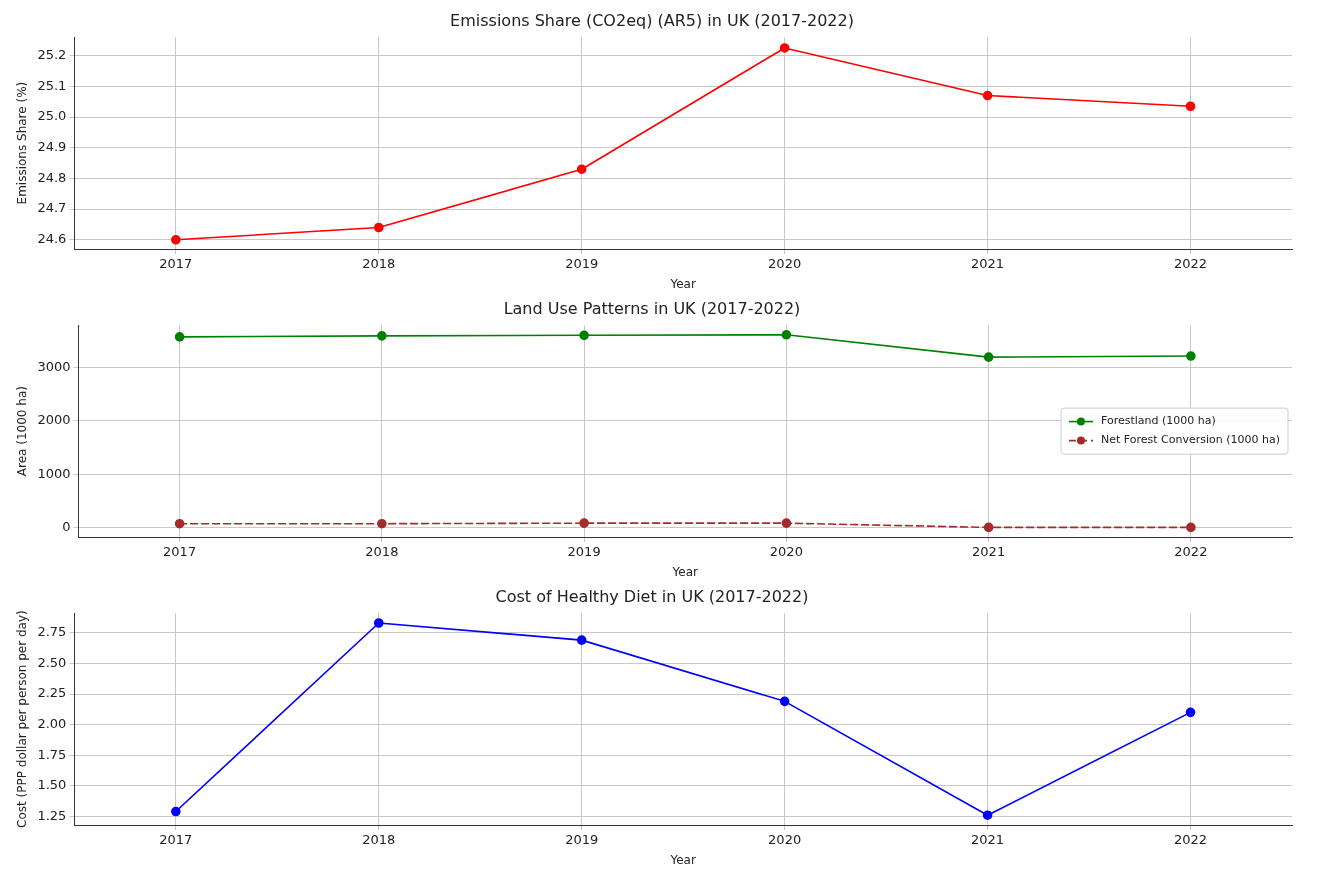 This screenshot has width=1330, height=880. What do you see at coordinates (22, 143) in the screenshot?
I see `y-axis-title: Emissions Share (%)` at bounding box center [22, 143].